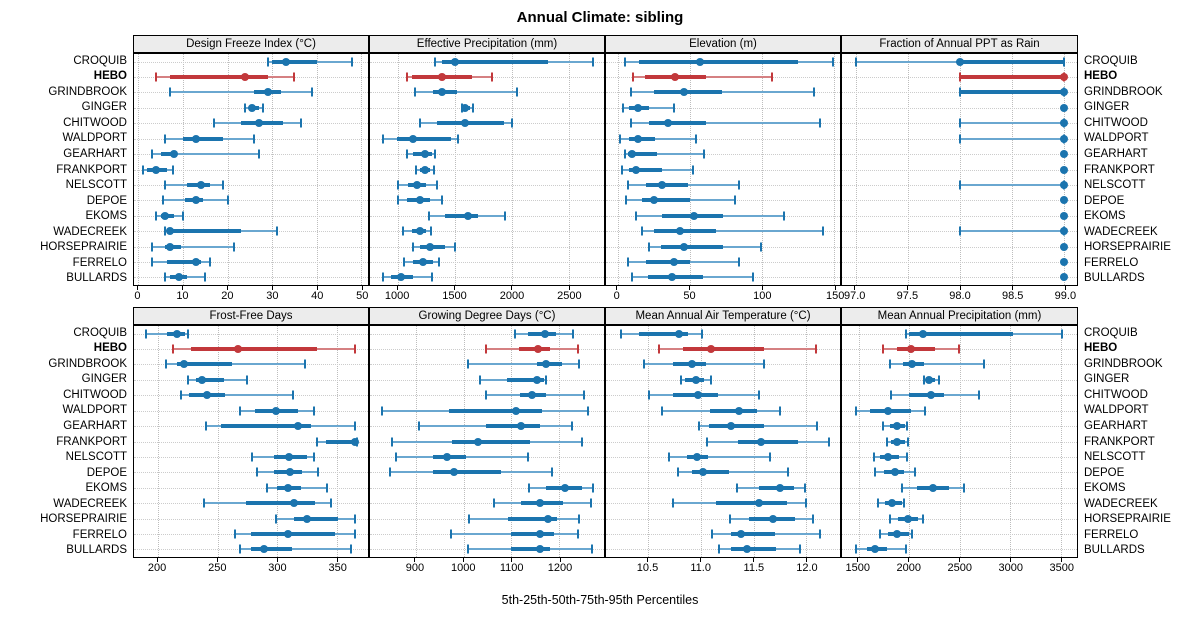  I want to click on panel-elevation, so click(723, 169).